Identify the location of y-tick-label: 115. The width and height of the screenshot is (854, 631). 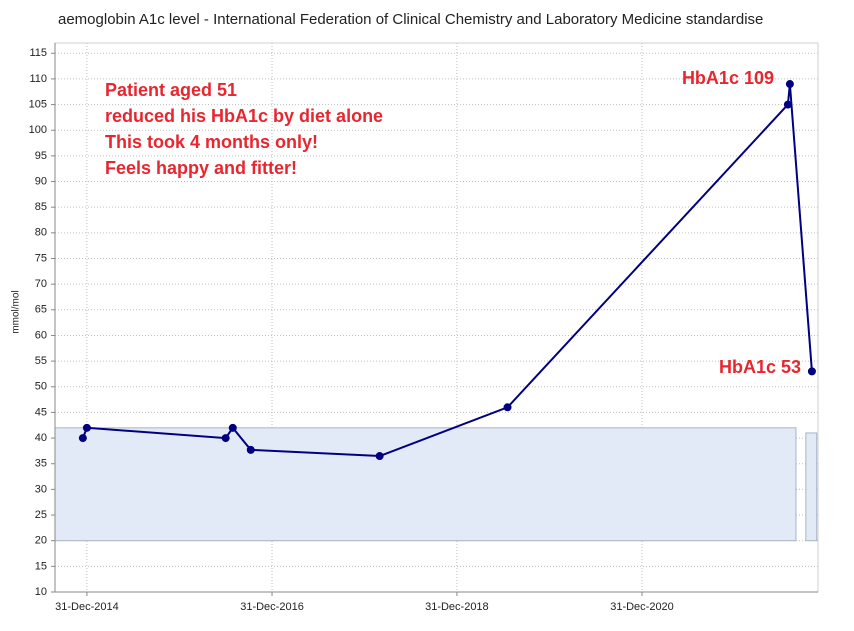
(38, 53).